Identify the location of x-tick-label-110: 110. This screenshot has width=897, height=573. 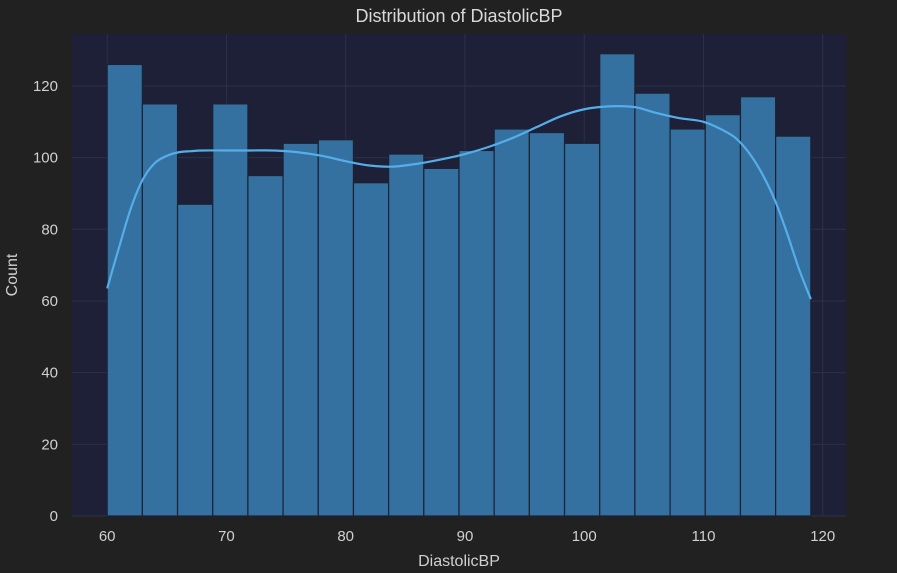
(704, 536).